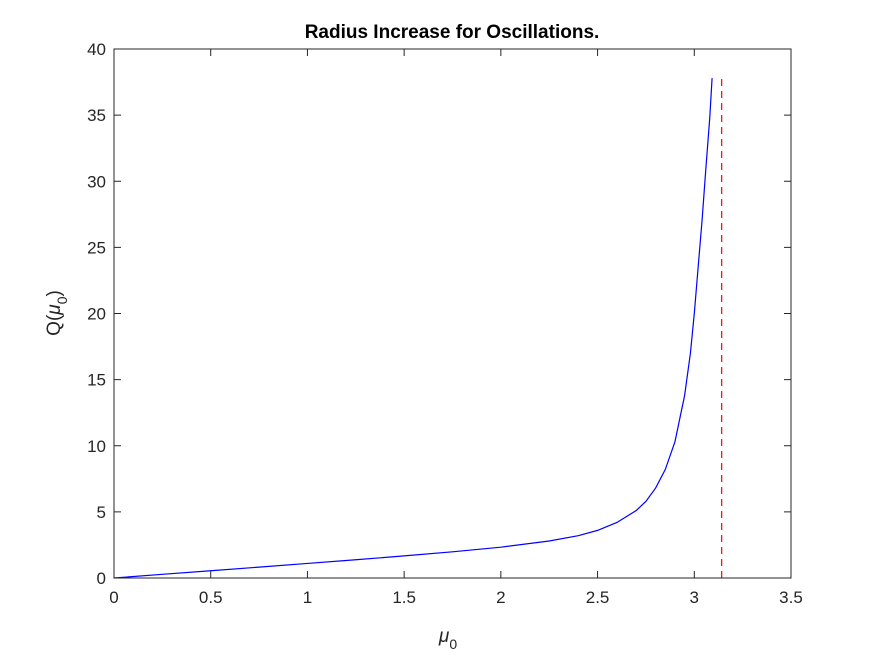 The image size is (875, 661). What do you see at coordinates (500, 597) in the screenshot?
I see `x-tick-label: 2` at bounding box center [500, 597].